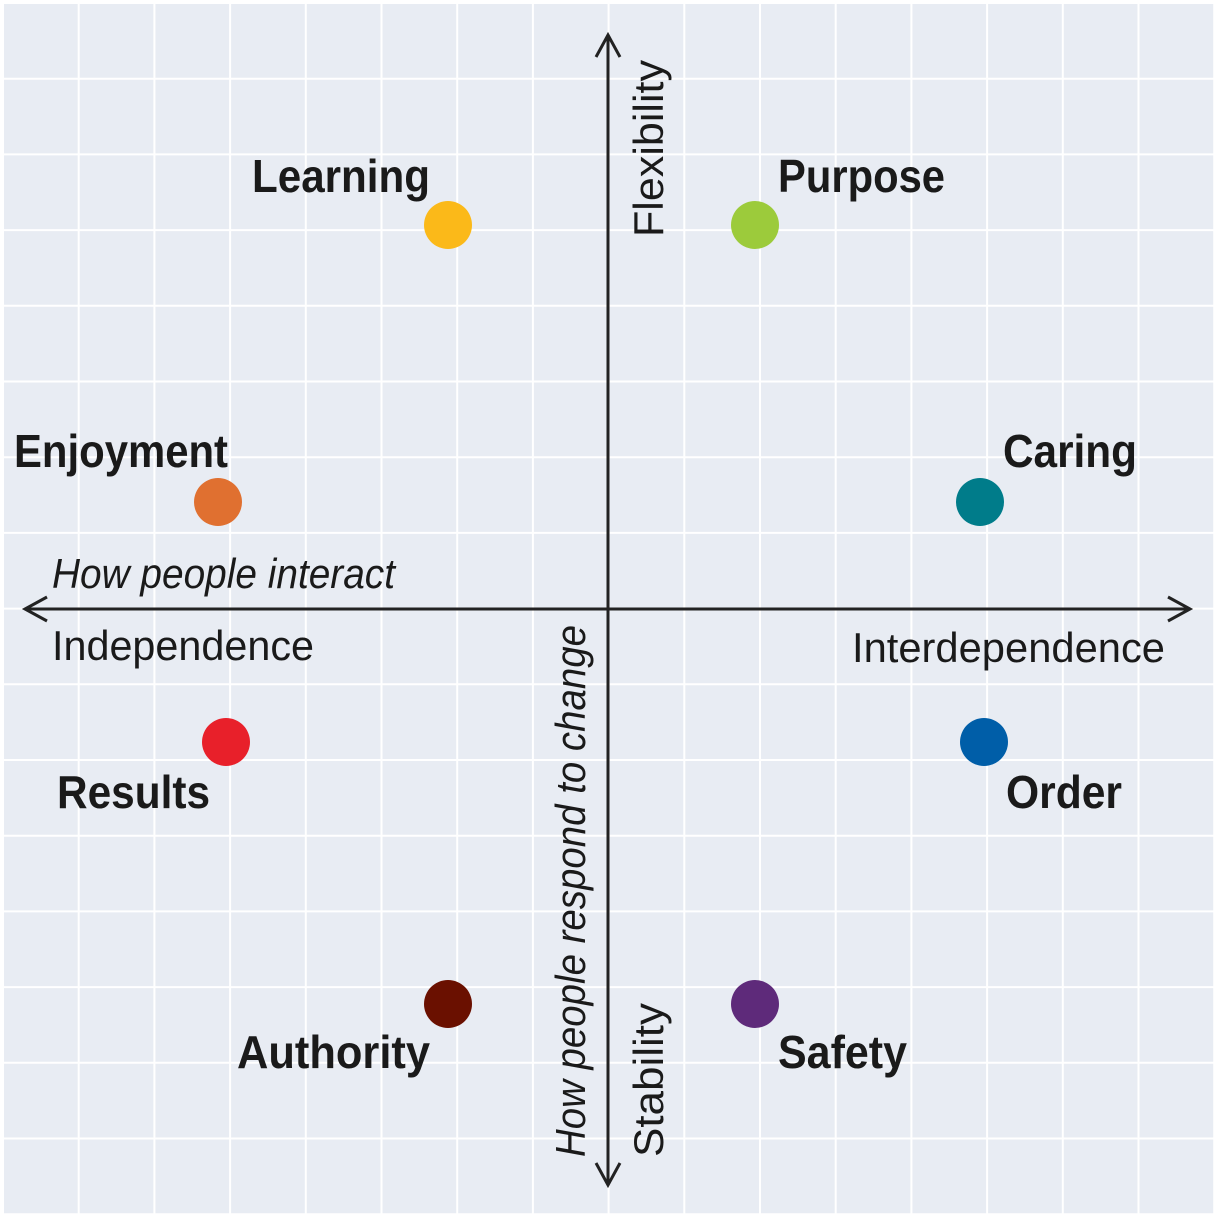  I want to click on learning-dot, so click(448, 225).